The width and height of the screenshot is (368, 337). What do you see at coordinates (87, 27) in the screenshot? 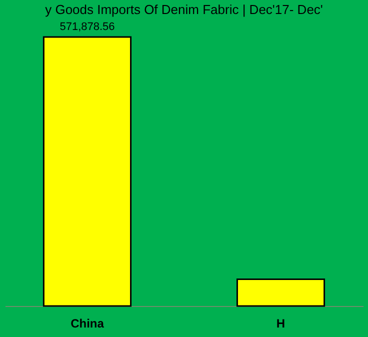
I see `data-label: 571,878.56` at bounding box center [87, 27].